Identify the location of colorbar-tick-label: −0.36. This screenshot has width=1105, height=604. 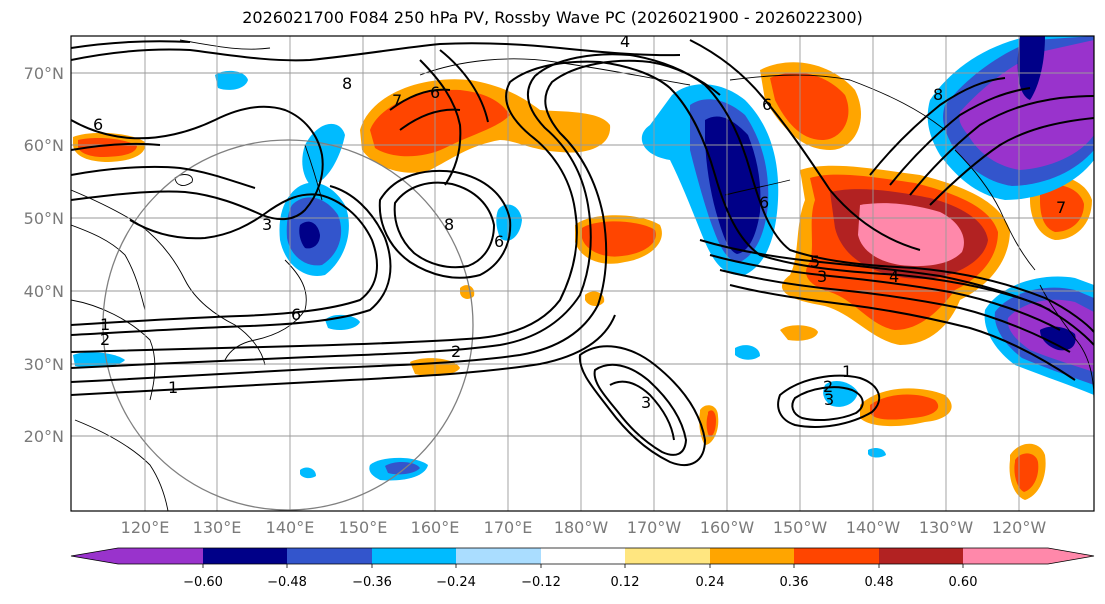
(372, 582).